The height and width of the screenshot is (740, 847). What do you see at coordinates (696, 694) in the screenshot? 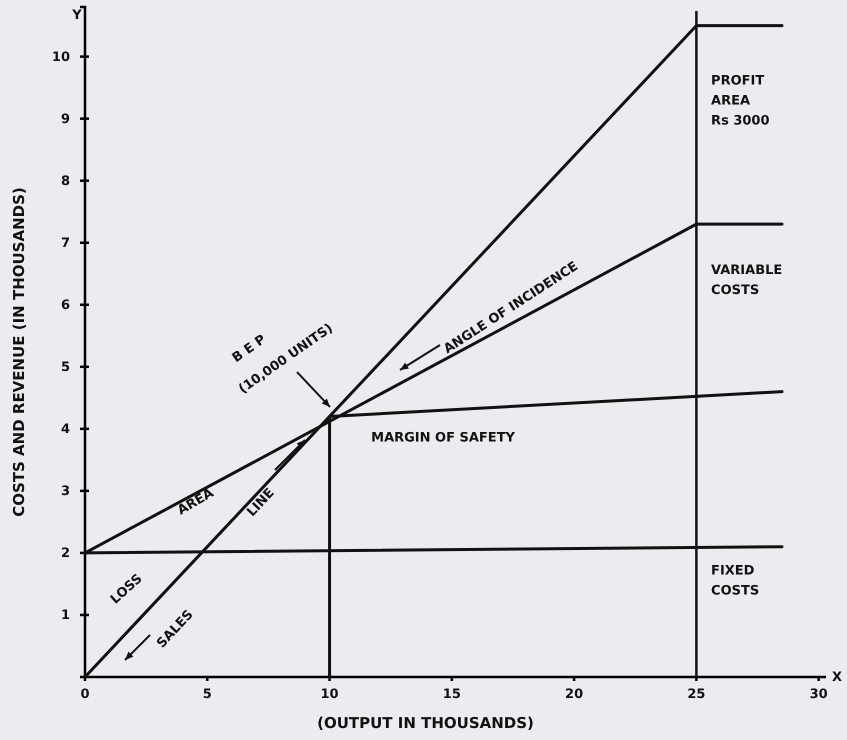
I see `x-tick-label: 25` at bounding box center [696, 694].